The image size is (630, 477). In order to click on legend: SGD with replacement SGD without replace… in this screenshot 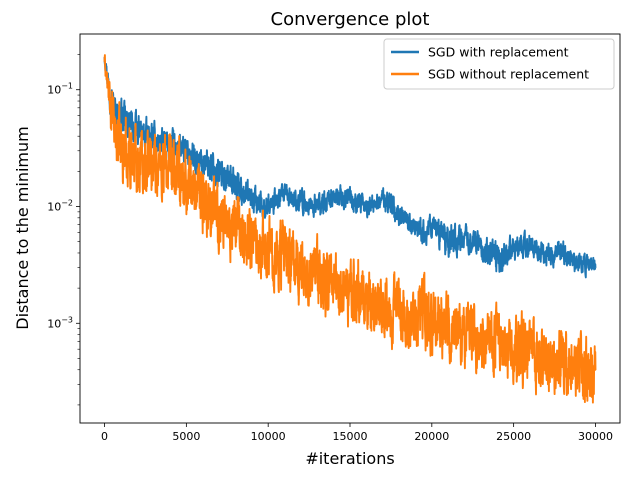, I will do `click(499, 64)`.